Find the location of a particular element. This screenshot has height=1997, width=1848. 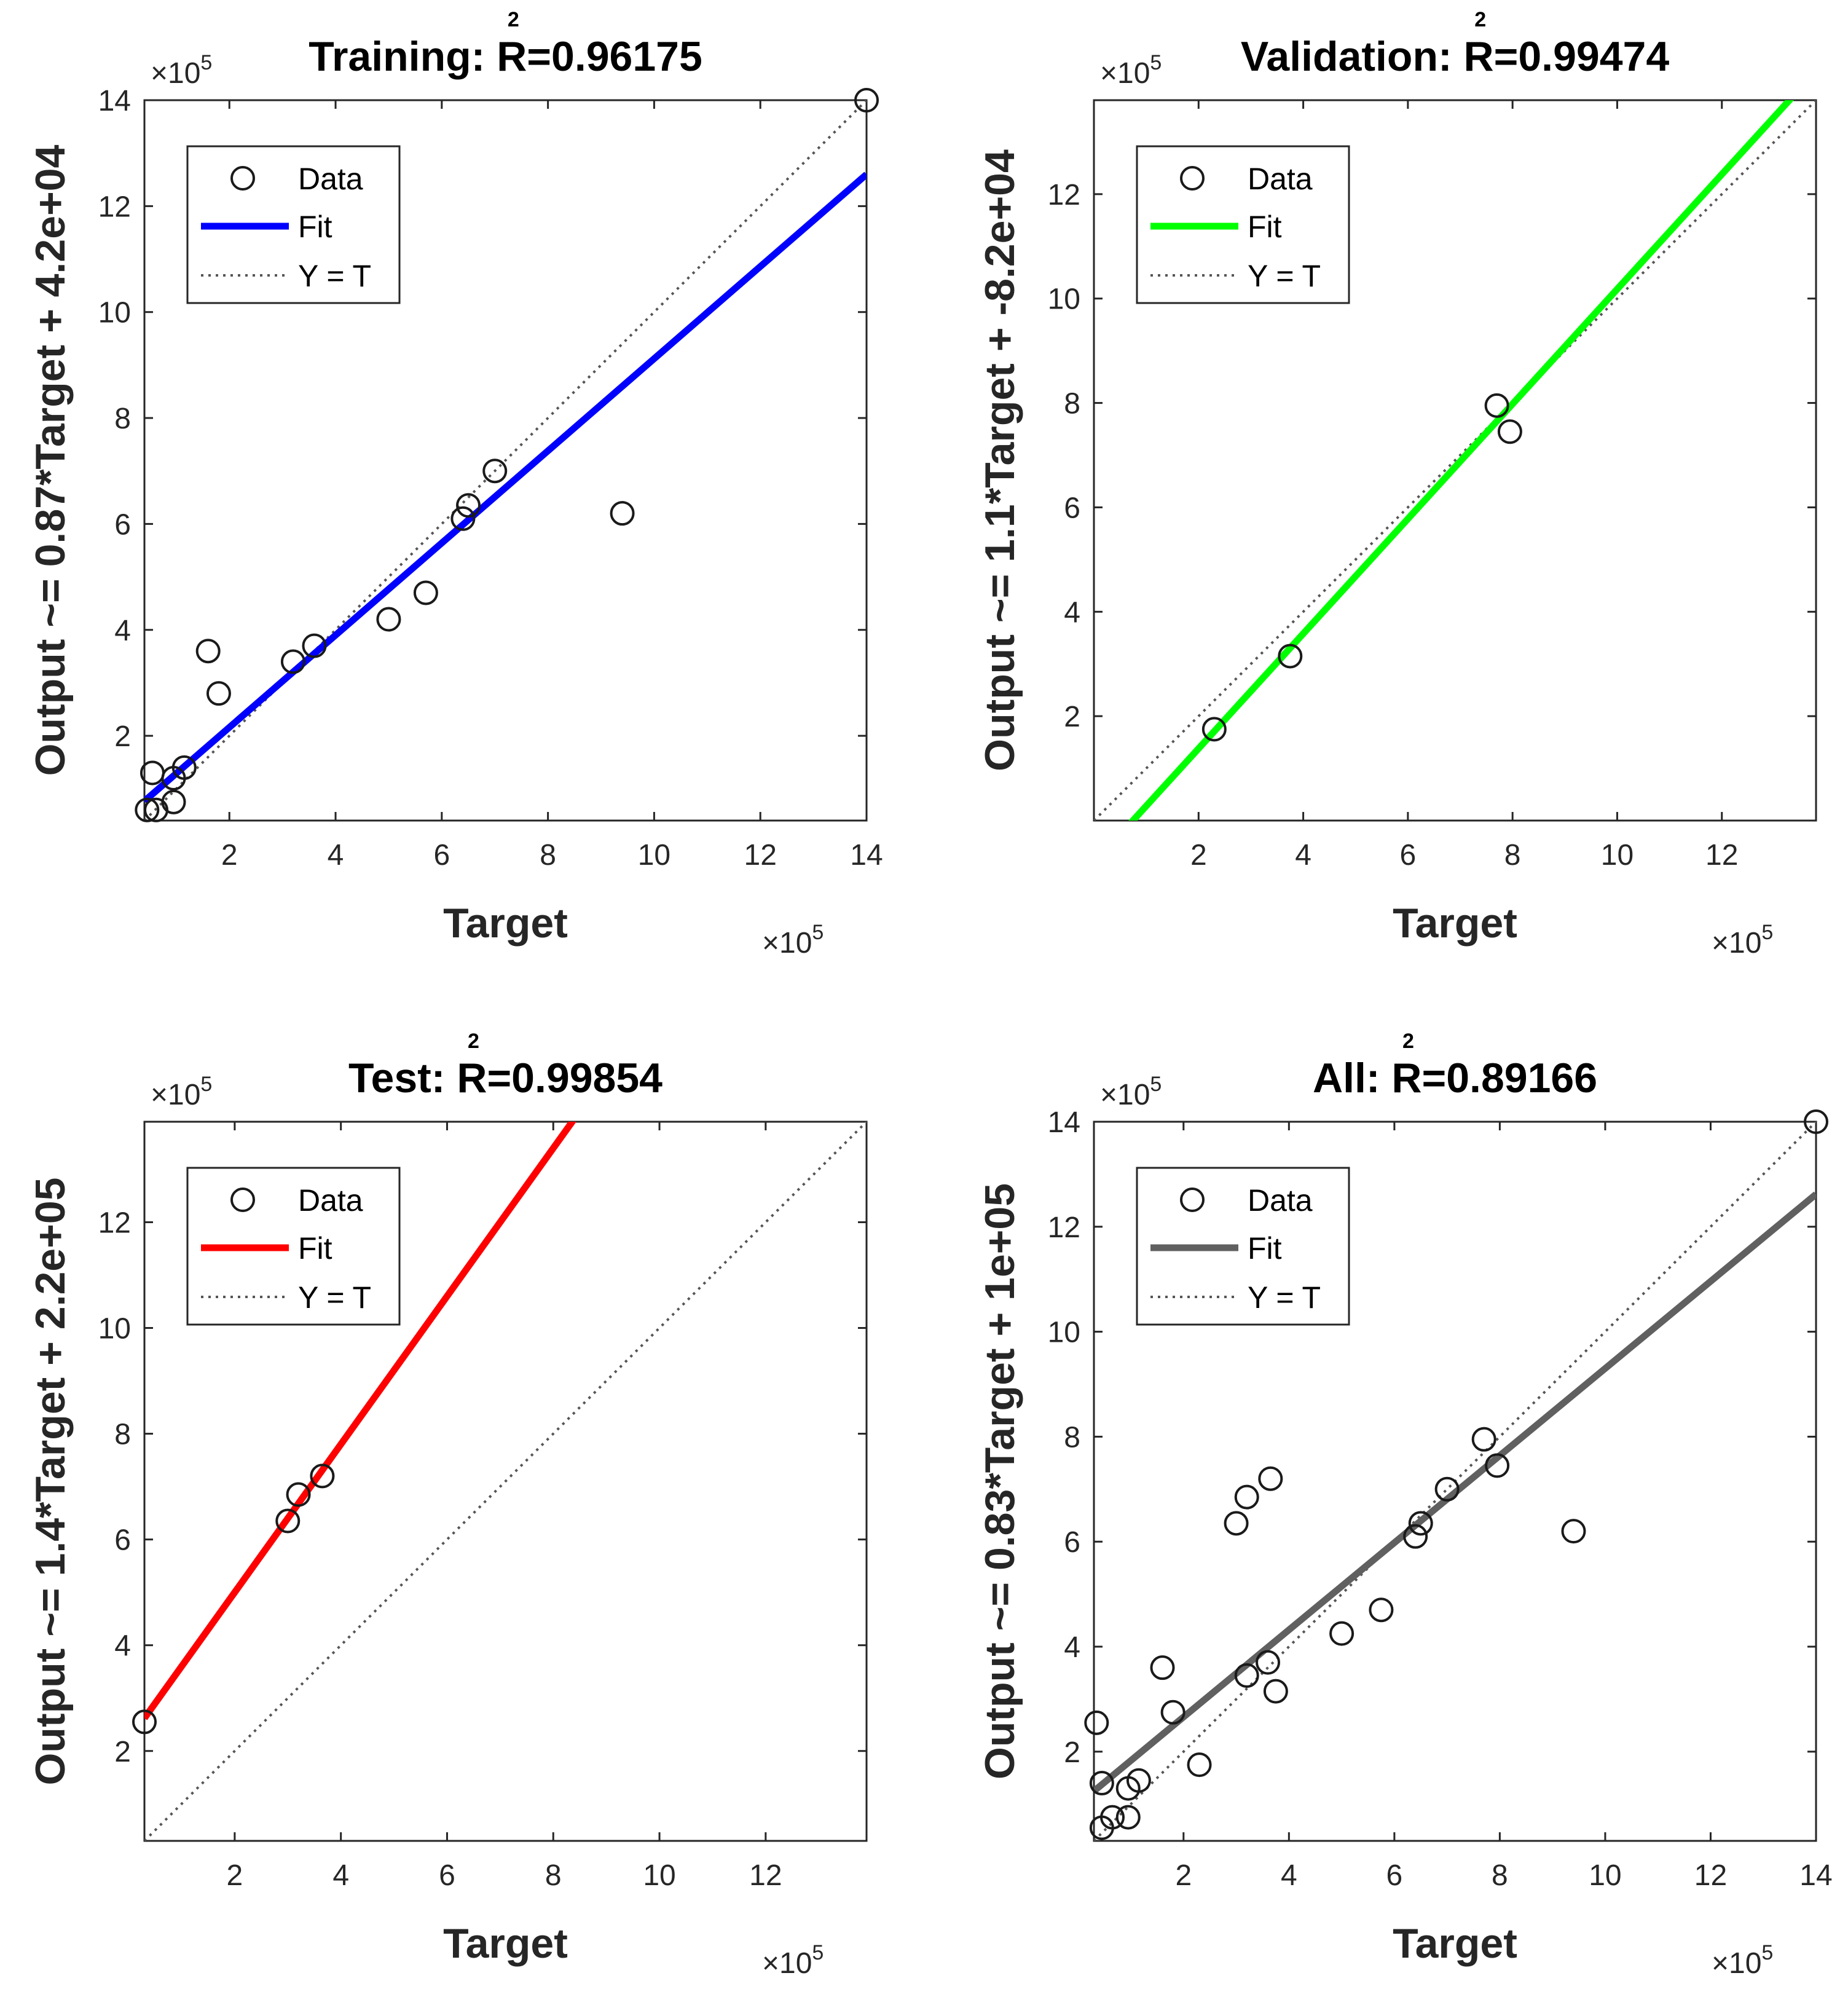

panel-title: All: R=0.89166 is located at coordinates (1455, 1078).